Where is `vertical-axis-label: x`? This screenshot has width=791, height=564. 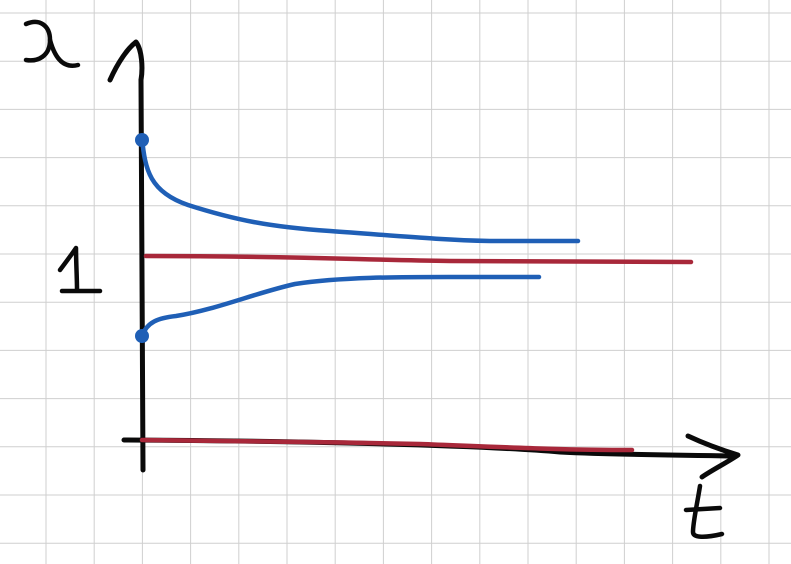 vertical-axis-label: x is located at coordinates (52, 43).